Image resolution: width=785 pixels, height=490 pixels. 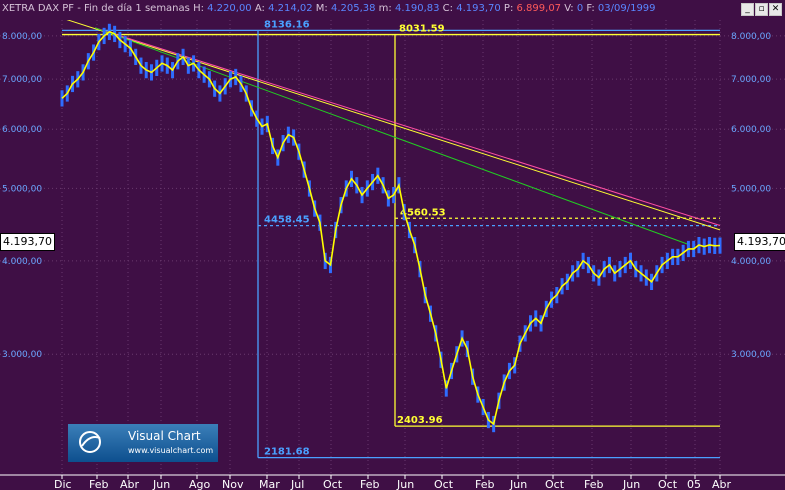 I want to click on field-value: 03/09/1999, so click(x=626, y=8).